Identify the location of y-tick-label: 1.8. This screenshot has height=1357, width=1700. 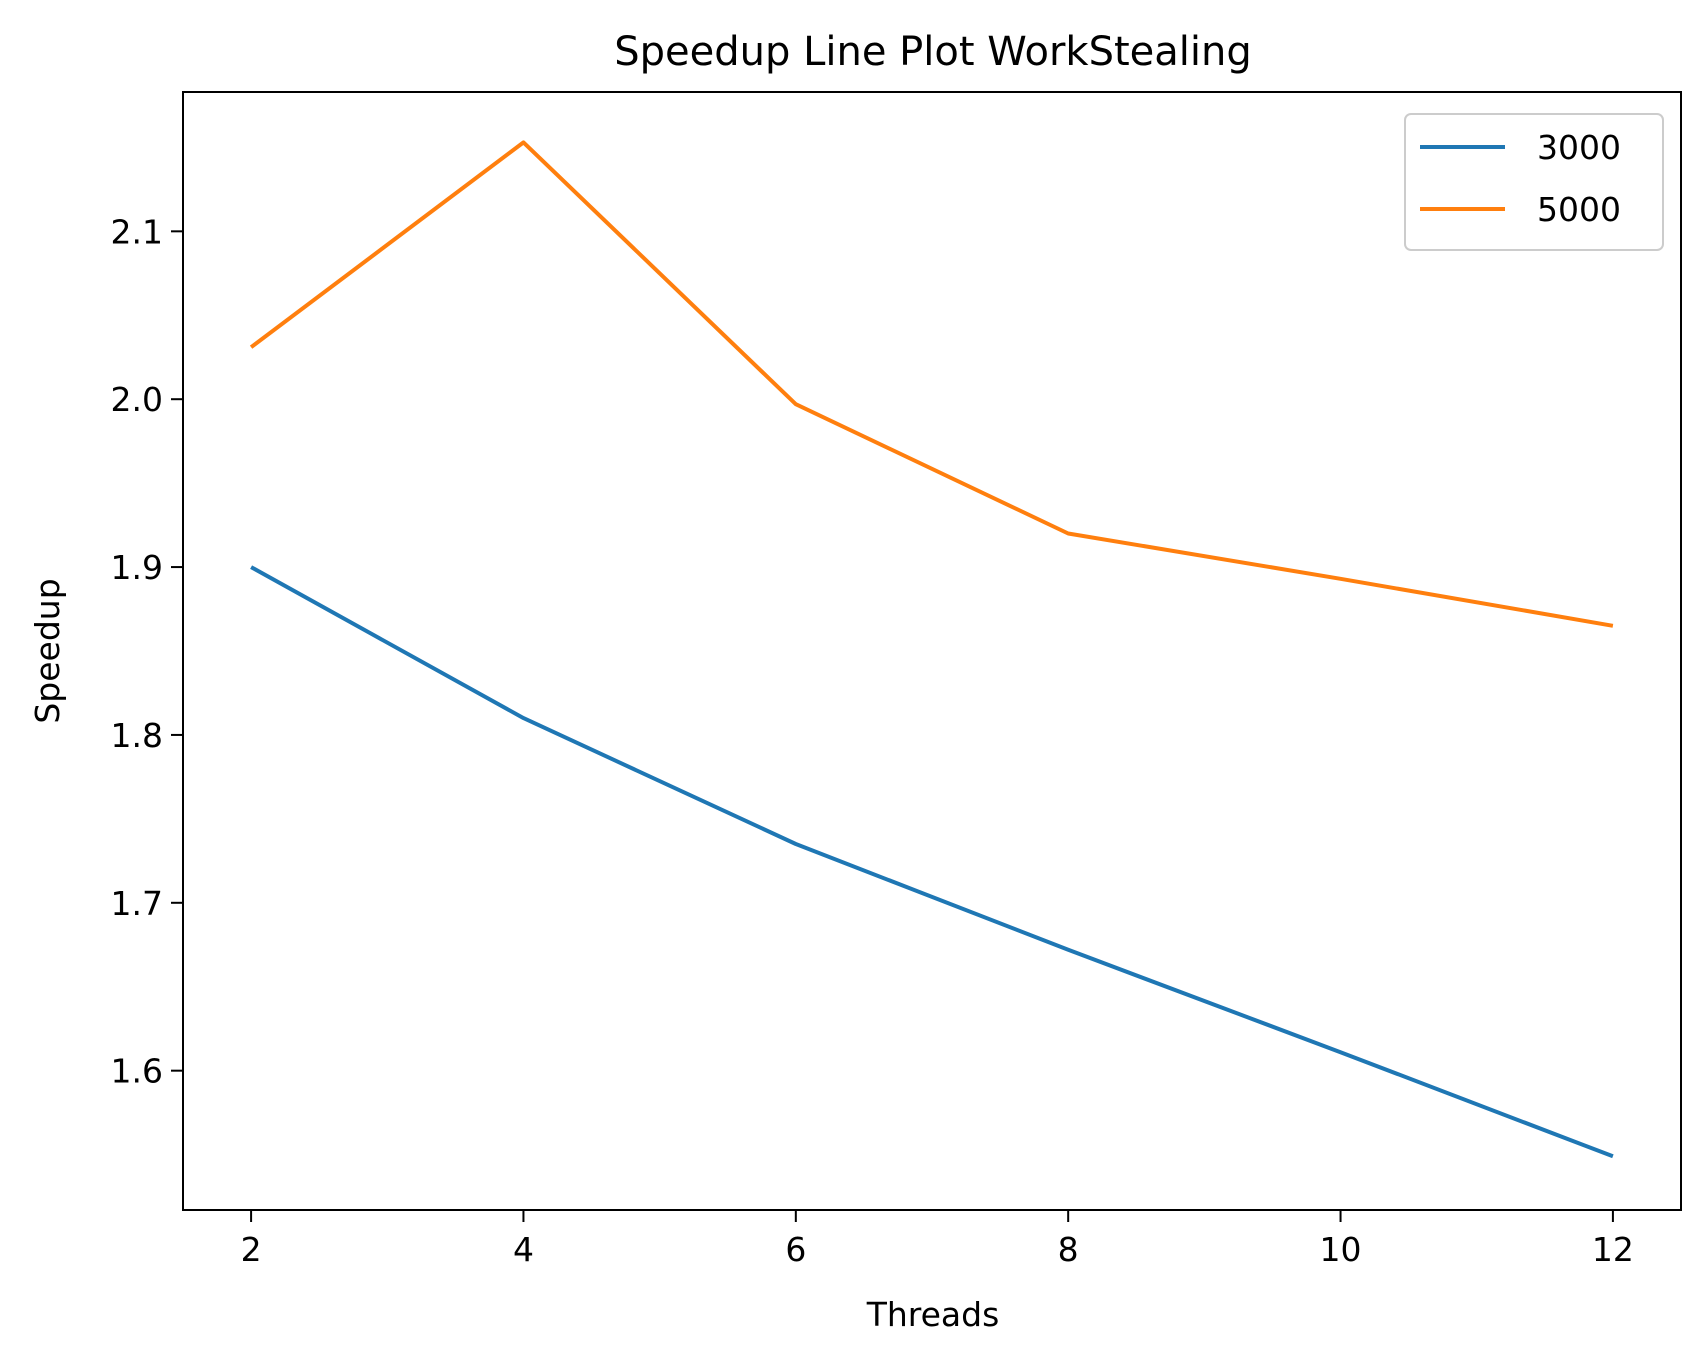
(137, 735).